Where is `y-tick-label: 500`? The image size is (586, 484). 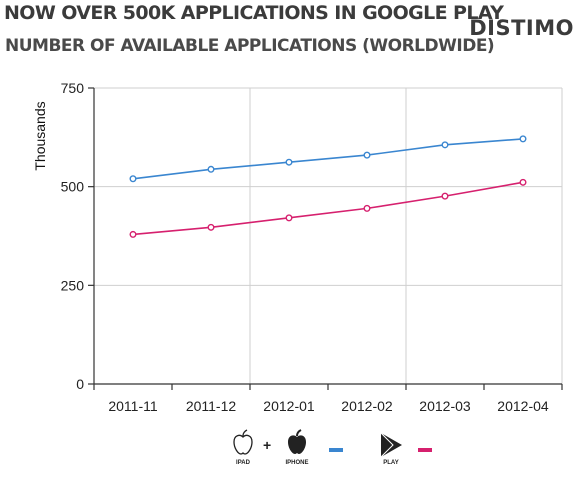
y-tick-label: 500 is located at coordinates (73, 187).